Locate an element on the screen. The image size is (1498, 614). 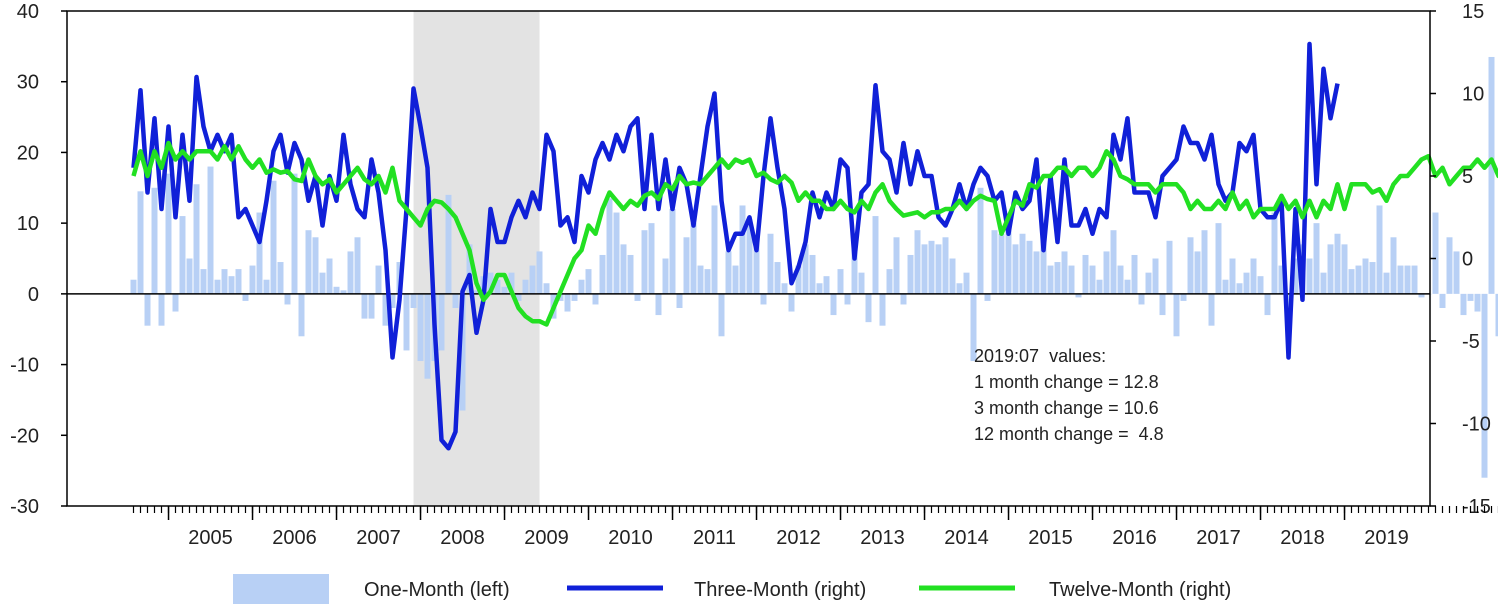
x-tick-label: 2011 is located at coordinates (714, 538).